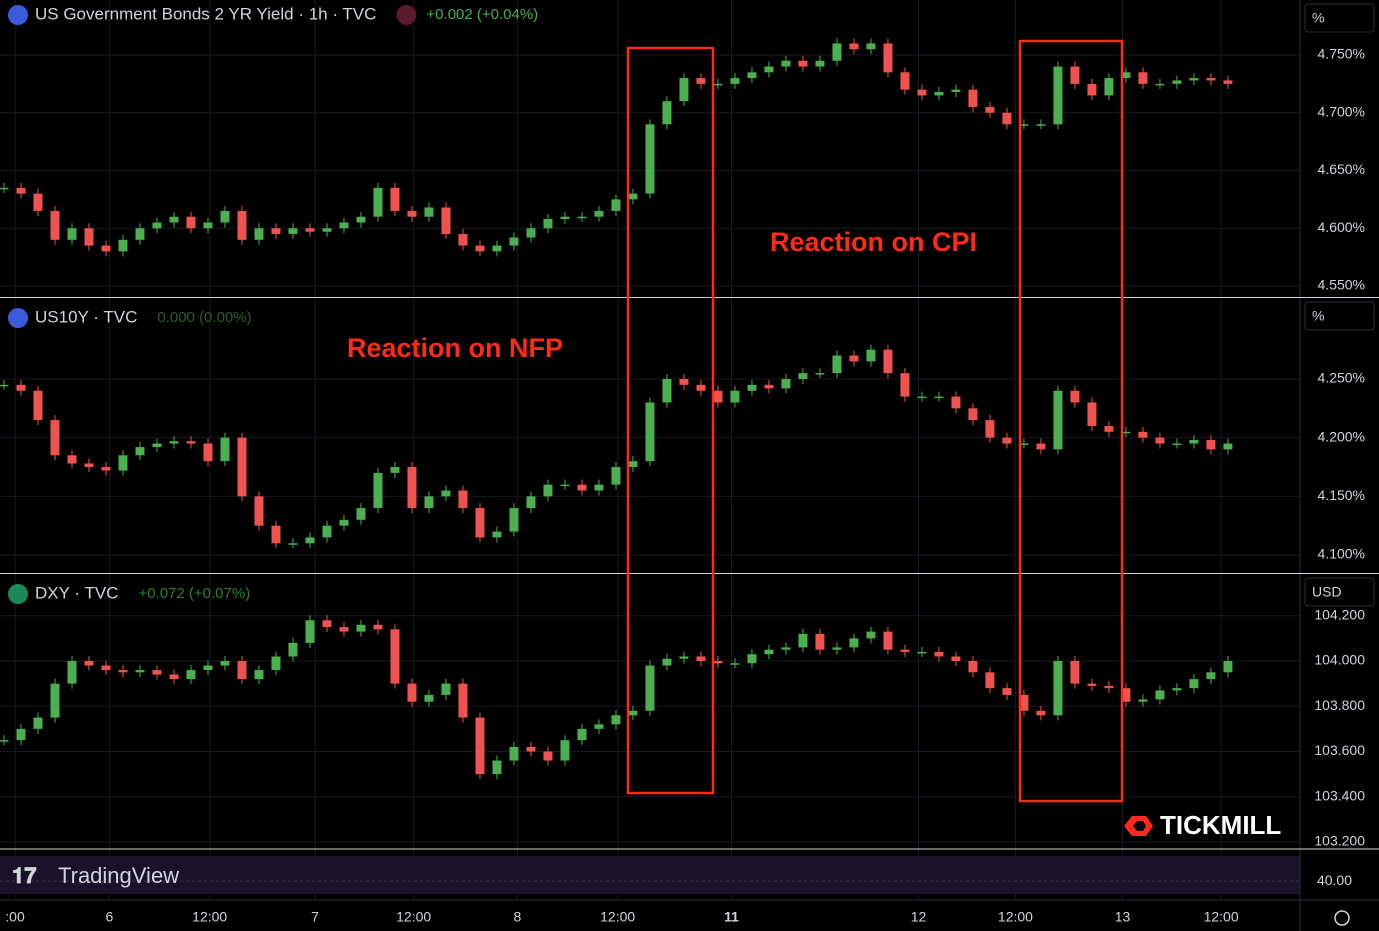 This screenshot has width=1379, height=931. Describe the element at coordinates (1342, 918) in the screenshot. I see `settings-icon` at that location.